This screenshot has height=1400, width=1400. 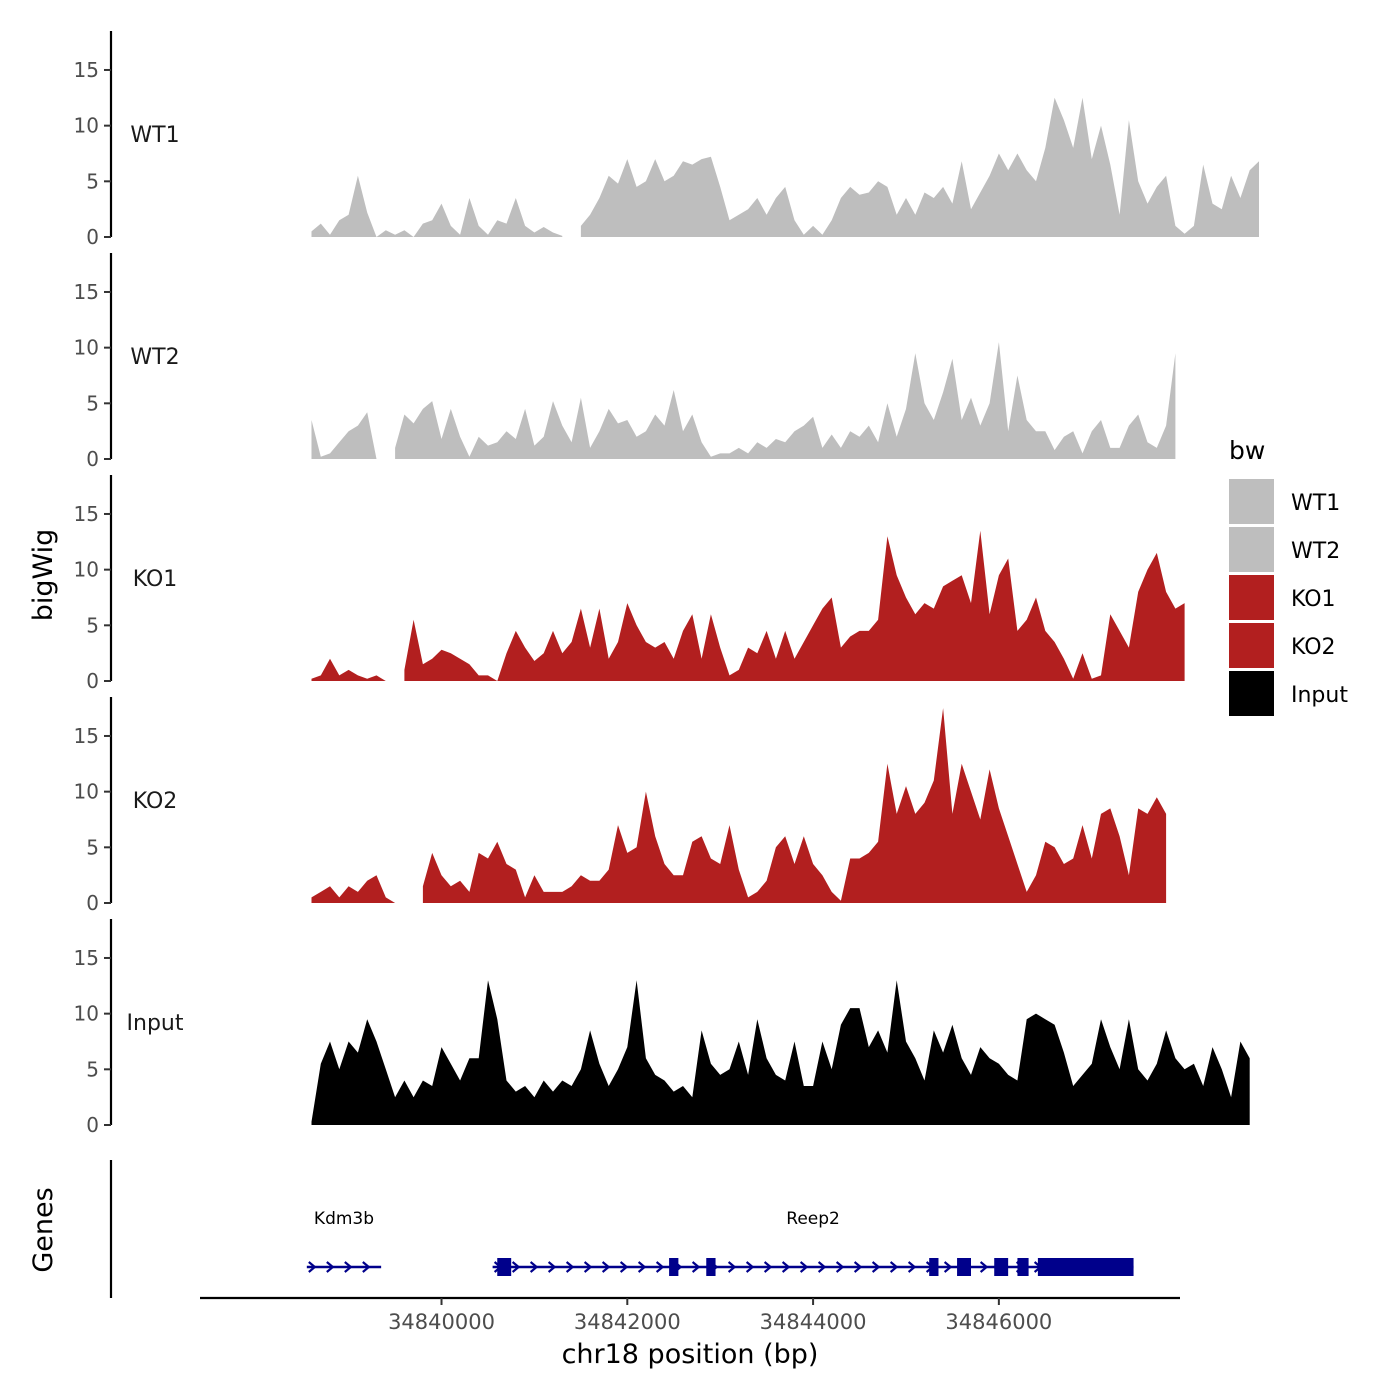 What do you see at coordinates (1288, 576) in the screenshot?
I see `legend: bw WT1 WT2 KO1 KO2 Input` at bounding box center [1288, 576].